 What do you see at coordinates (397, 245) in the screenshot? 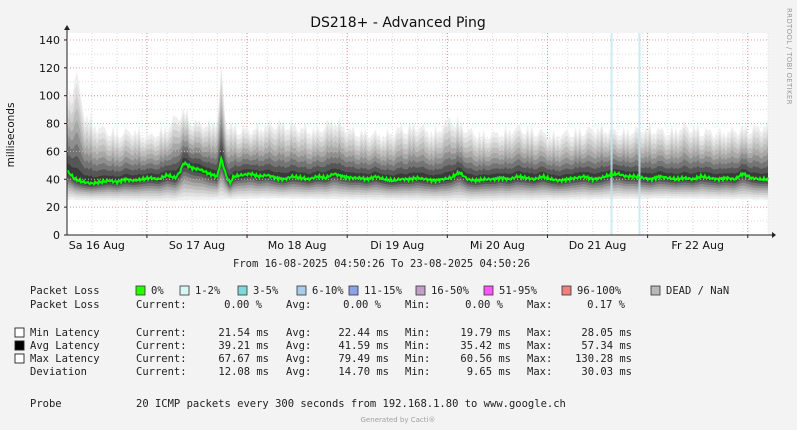
I see `x-tick-label: Di 19 Aug` at bounding box center [397, 245].